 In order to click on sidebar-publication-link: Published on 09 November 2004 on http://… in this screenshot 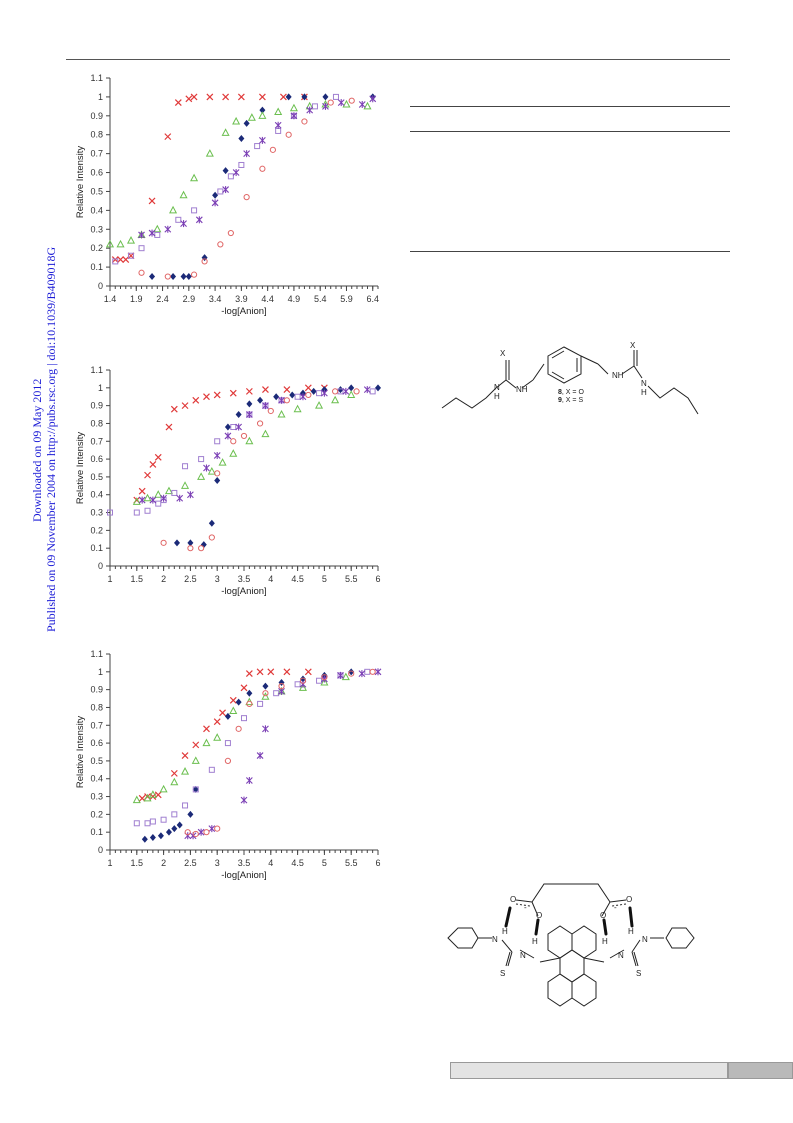, I will do `click(51, 439)`.